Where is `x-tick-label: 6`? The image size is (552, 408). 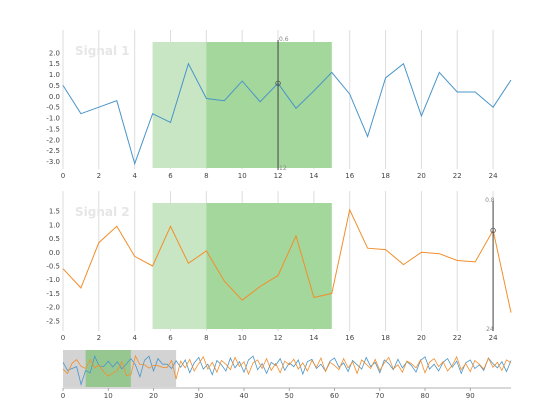 x-tick-label: 6 is located at coordinates (170, 338).